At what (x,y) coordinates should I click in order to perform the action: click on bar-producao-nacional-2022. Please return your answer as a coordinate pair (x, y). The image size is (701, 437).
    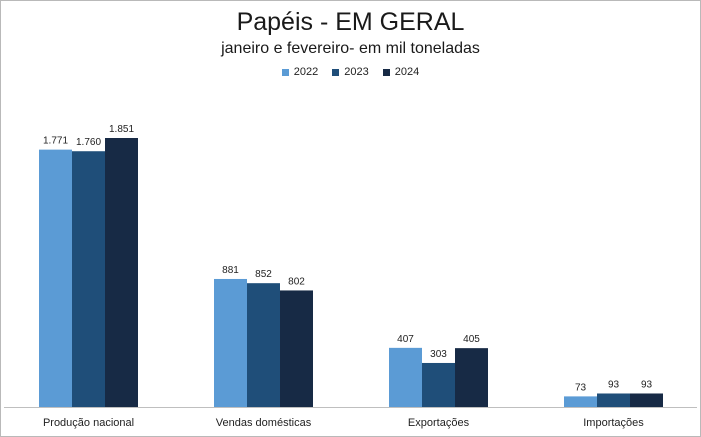
    Looking at the image, I should click on (55, 278).